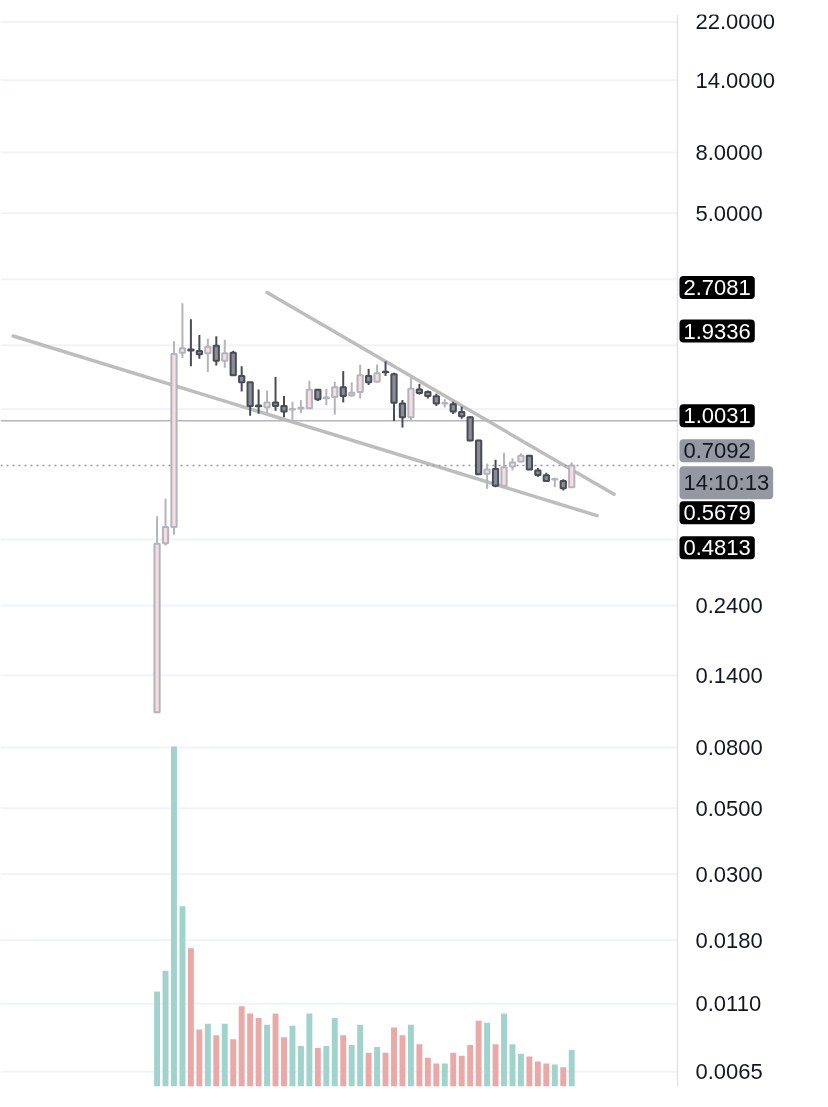 The width and height of the screenshot is (828, 1107). I want to click on y-tick-label: 0.0065, so click(729, 1072).